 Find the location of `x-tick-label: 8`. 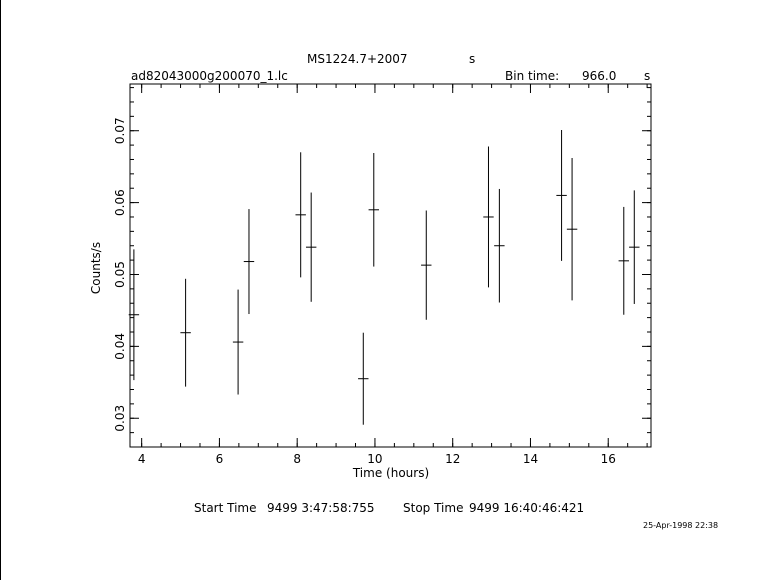

x-tick-label: 8 is located at coordinates (297, 459).